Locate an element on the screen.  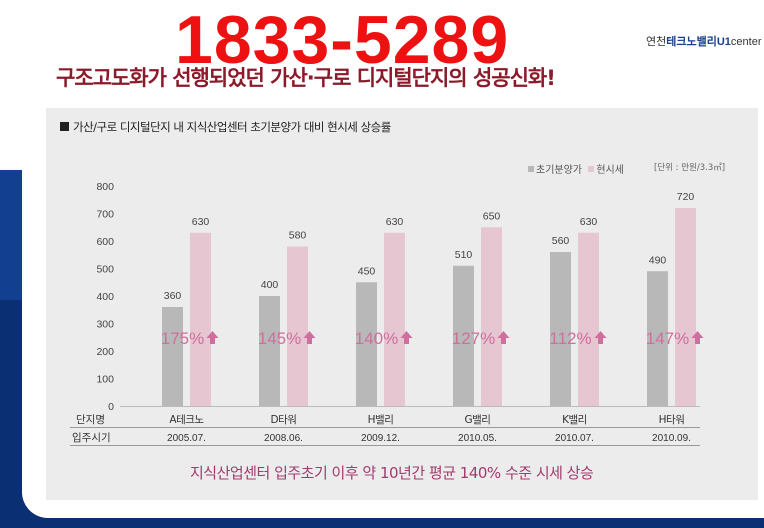
date-label: 2010.07. is located at coordinates (574, 438).